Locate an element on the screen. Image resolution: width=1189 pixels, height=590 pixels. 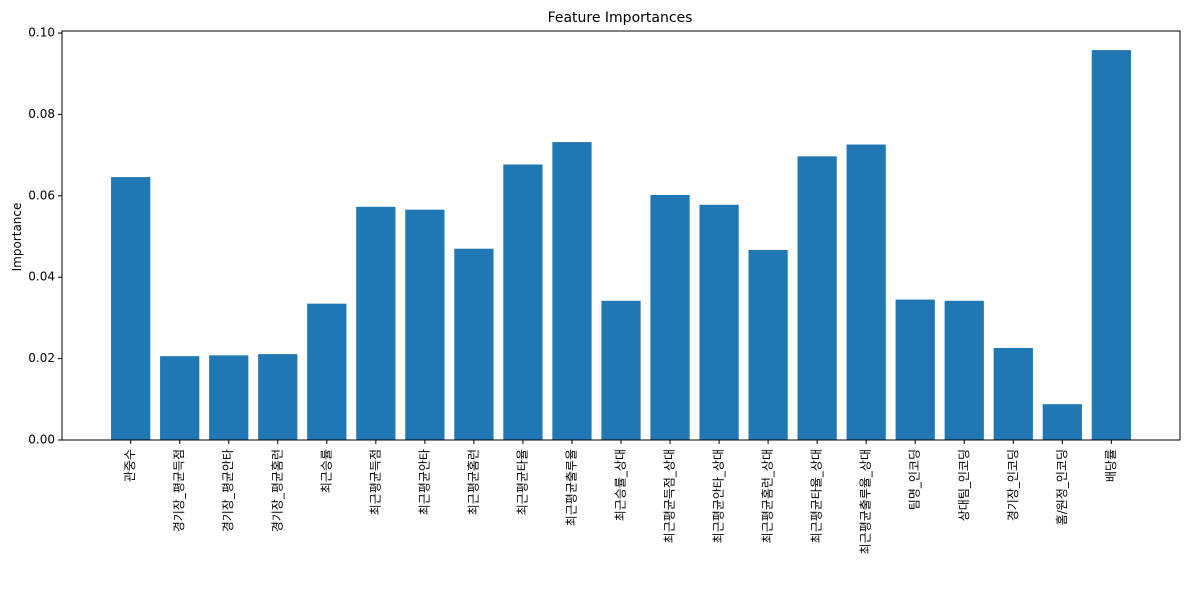
y-tick-label: 0.04 is located at coordinates (41, 277).